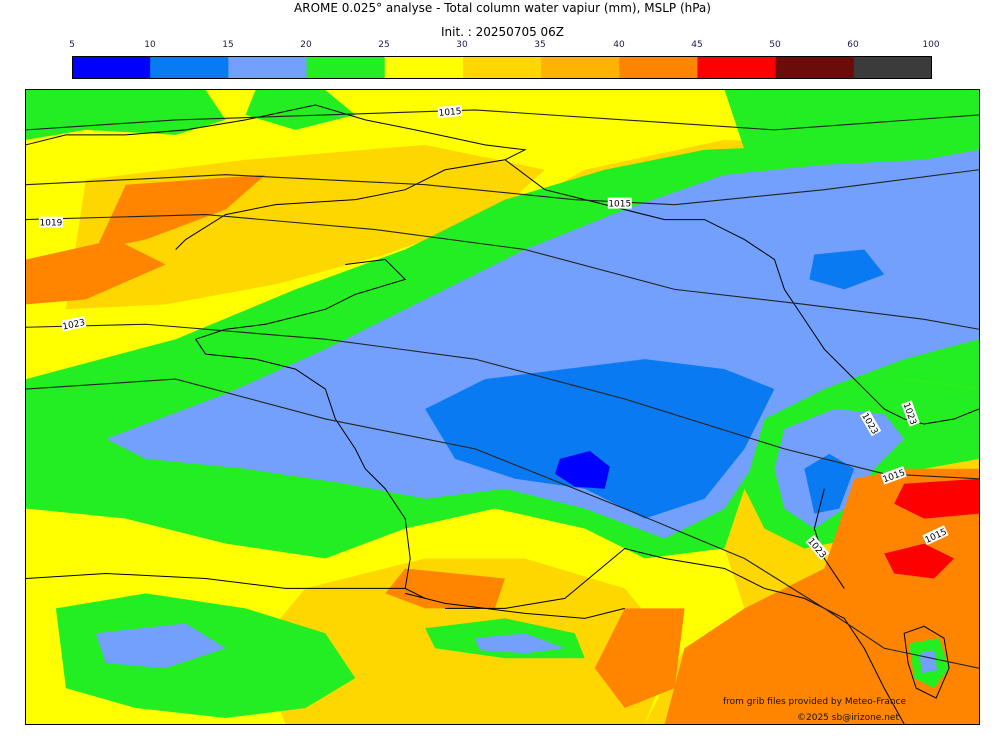  What do you see at coordinates (180, 212) in the screenshot?
I see `field-orange-channel` at bounding box center [180, 212].